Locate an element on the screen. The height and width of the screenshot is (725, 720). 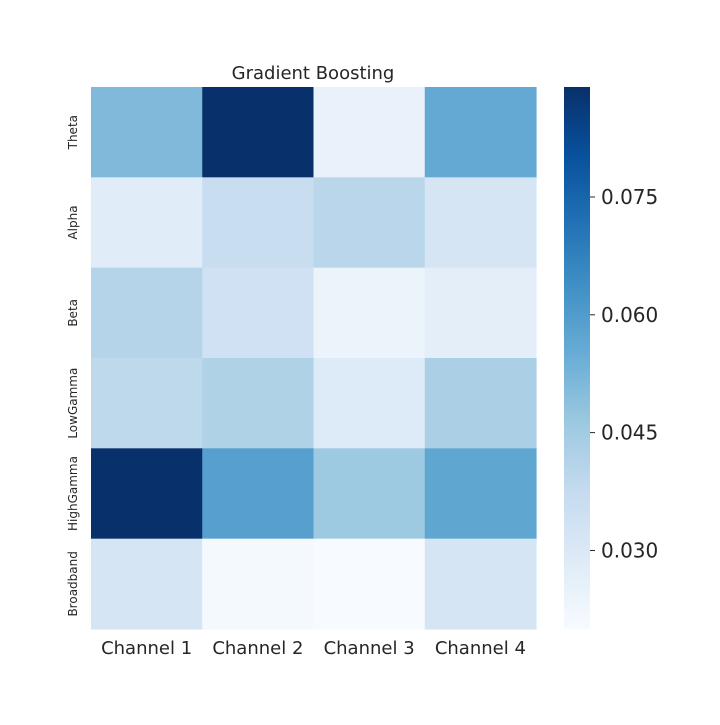
y-axis-tick-labels: Theta Alpha Beta LowGamma HighGamma Broadband is located at coordinates (73, 366).